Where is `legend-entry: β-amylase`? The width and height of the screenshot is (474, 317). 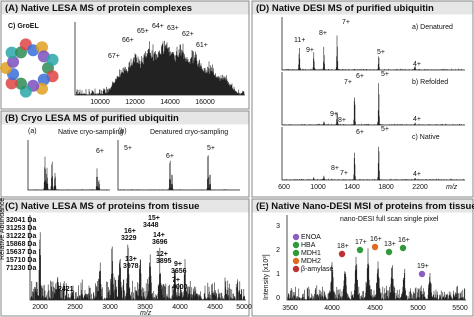
legend-entry: β-amylase is located at coordinates (317, 269).